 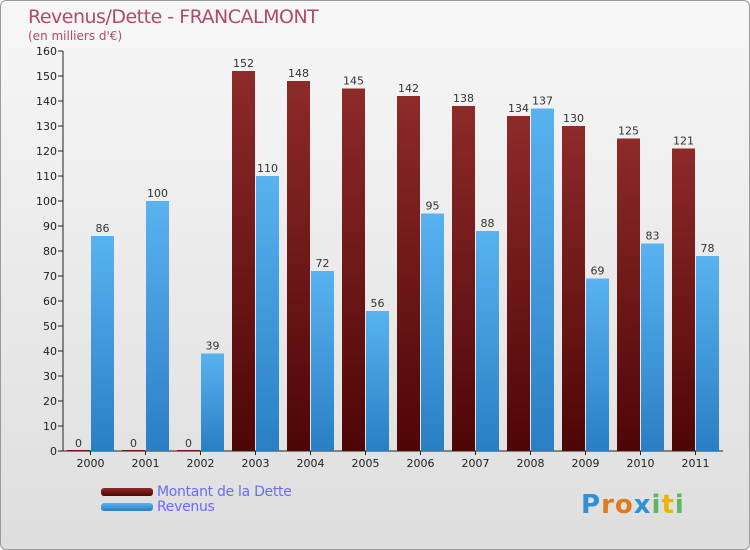 I want to click on logo-letter: r, so click(x=608, y=505).